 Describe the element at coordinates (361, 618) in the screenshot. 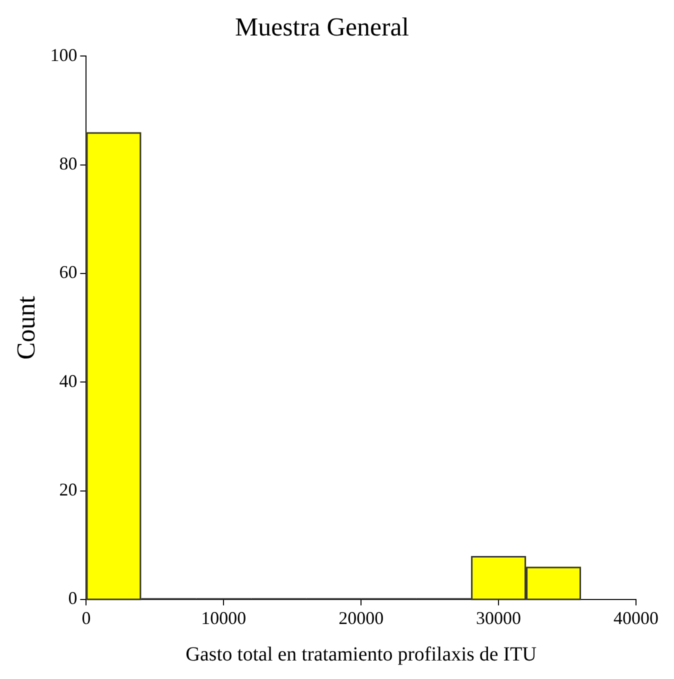

I see `x-tick-label: 20000` at that location.